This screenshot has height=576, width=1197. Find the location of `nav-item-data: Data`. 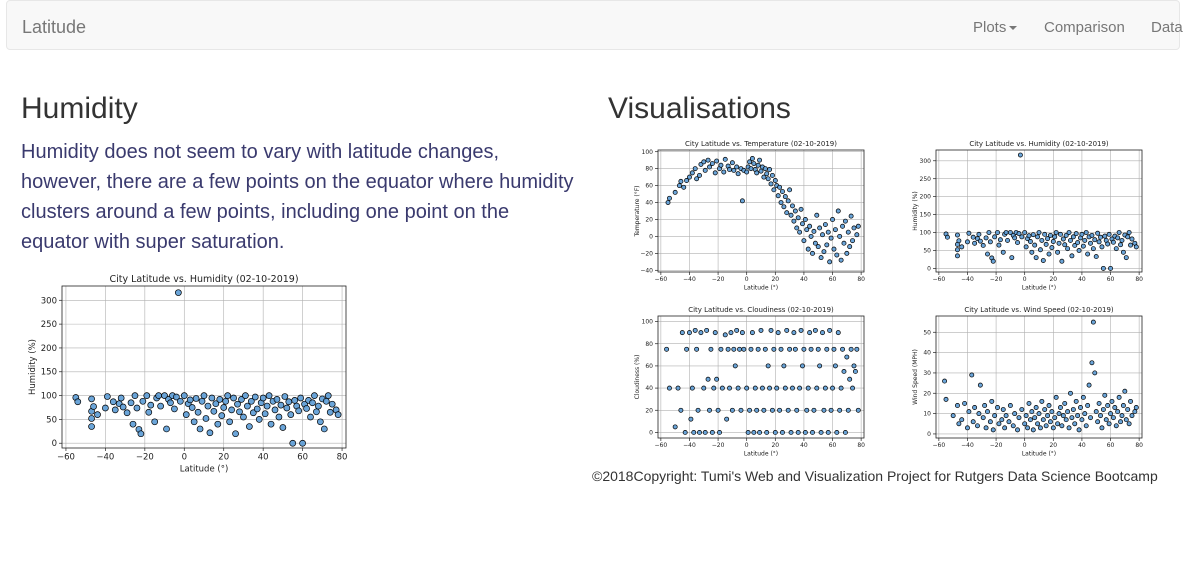

nav-item-data: Data is located at coordinates (1167, 27).